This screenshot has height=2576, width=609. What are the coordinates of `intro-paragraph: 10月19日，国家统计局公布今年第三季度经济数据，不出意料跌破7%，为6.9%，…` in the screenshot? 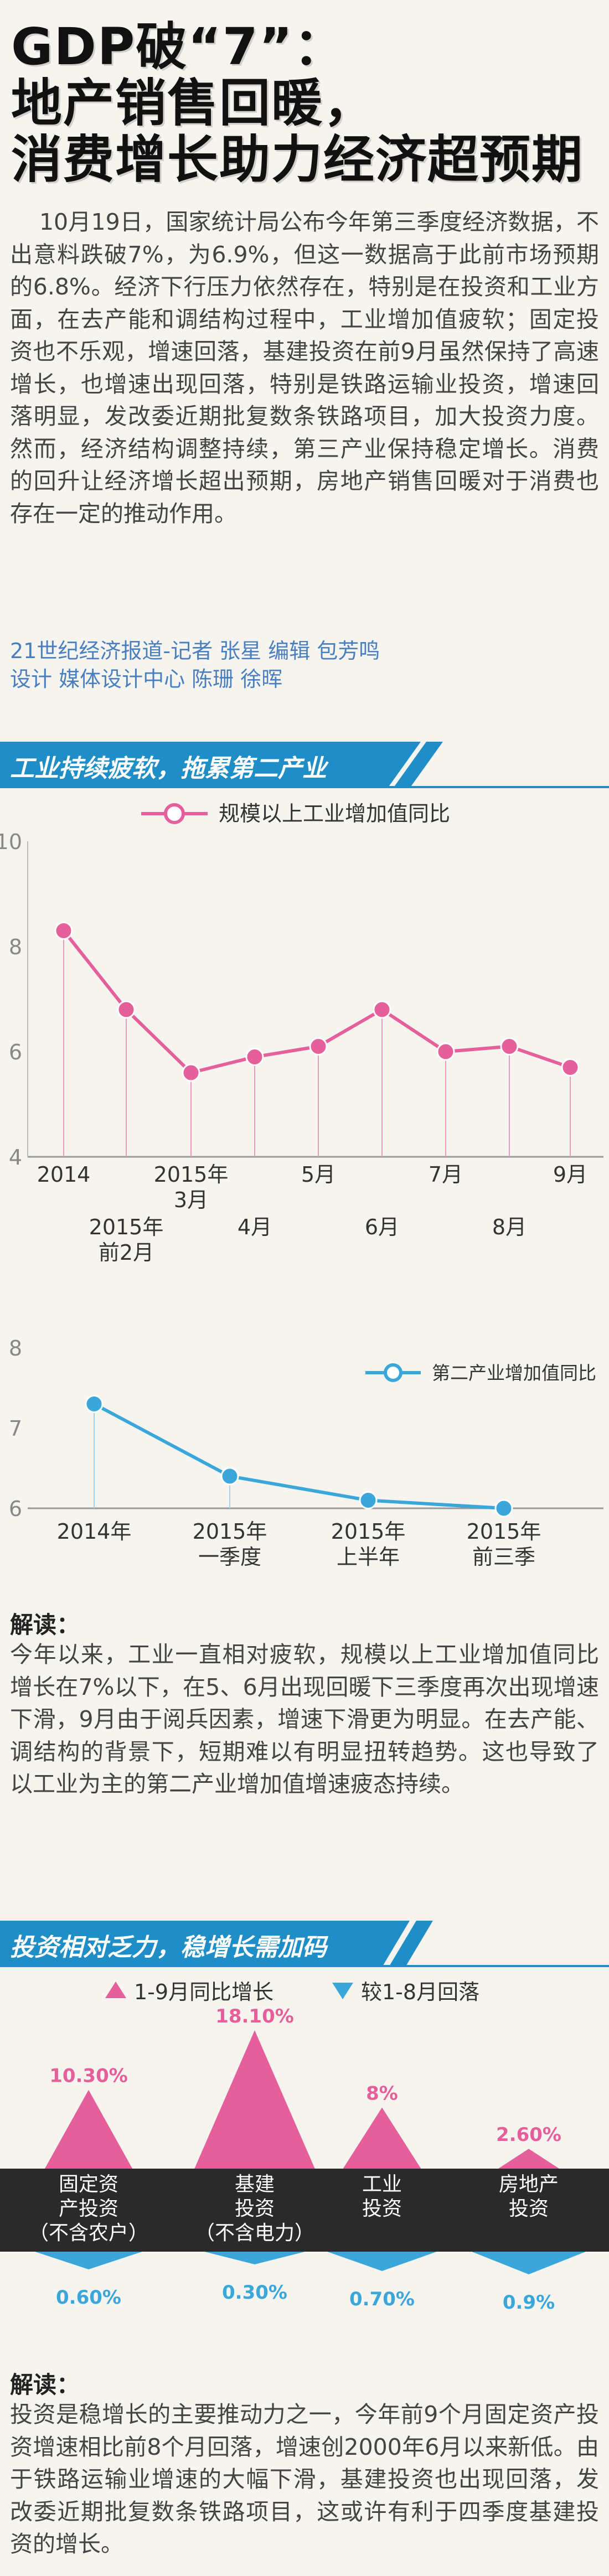 It's located at (304, 368).